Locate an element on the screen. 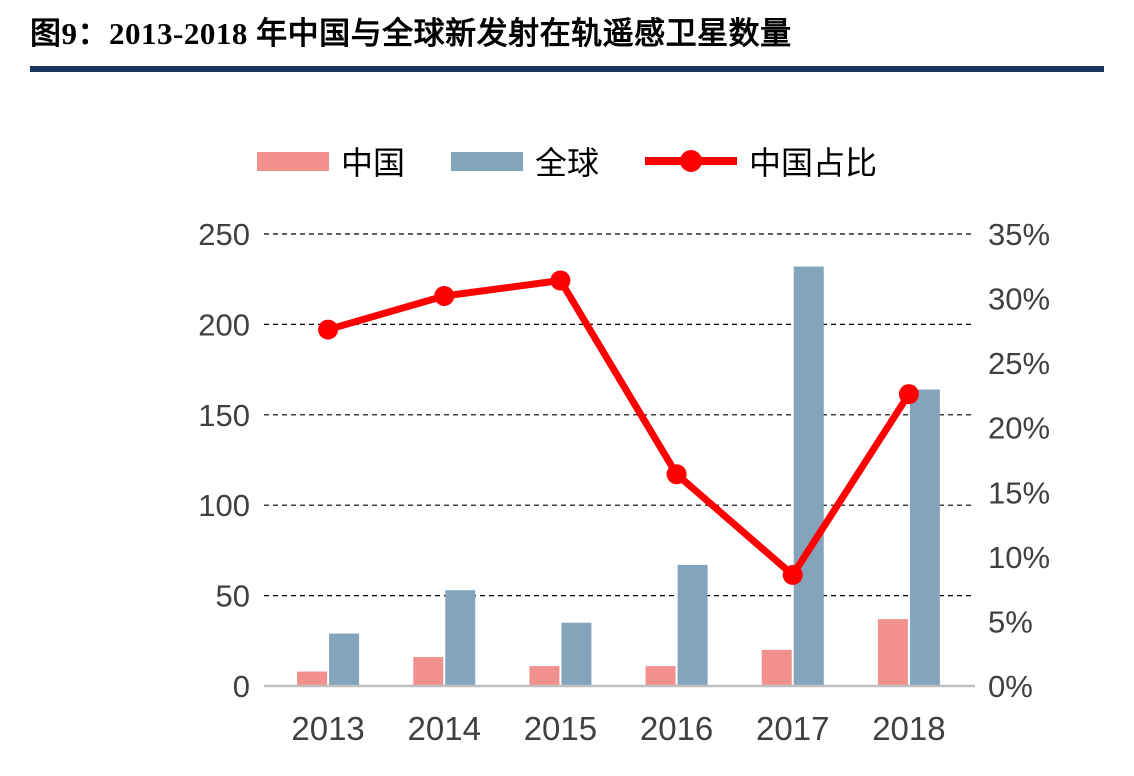 Image resolution: width=1134 pixels, height=776 pixels. svg-text: 2016 is located at coordinates (676, 728).